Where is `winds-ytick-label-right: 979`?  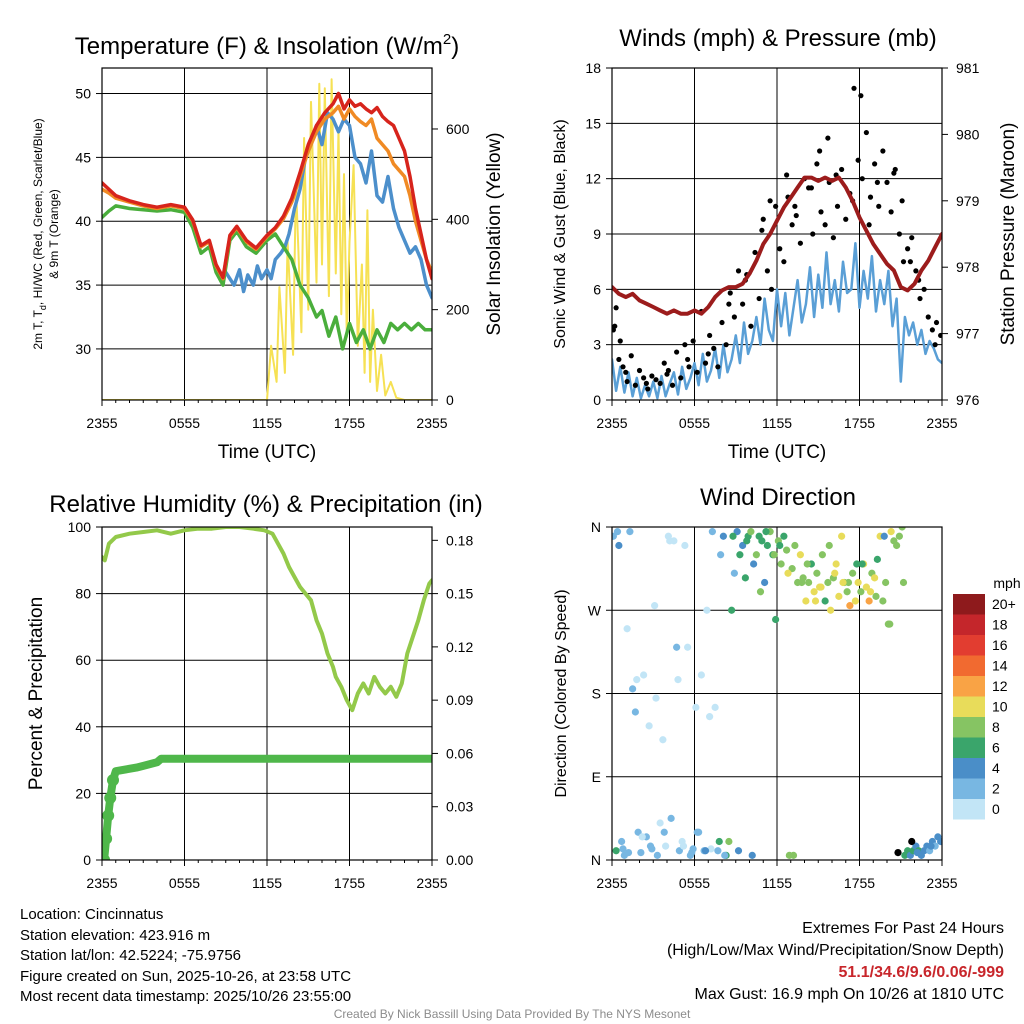
winds-ytick-label-right: 979 is located at coordinates (968, 201).